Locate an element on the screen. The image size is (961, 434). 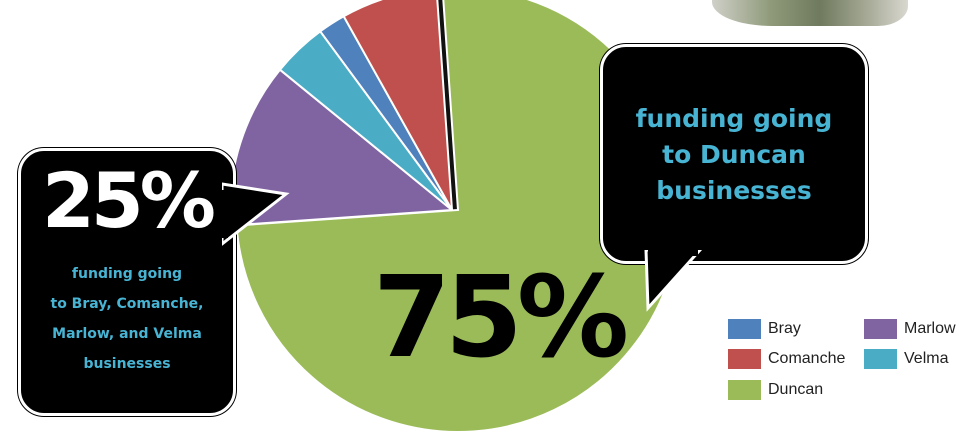
callout-right-line: businesses is located at coordinates (734, 190).